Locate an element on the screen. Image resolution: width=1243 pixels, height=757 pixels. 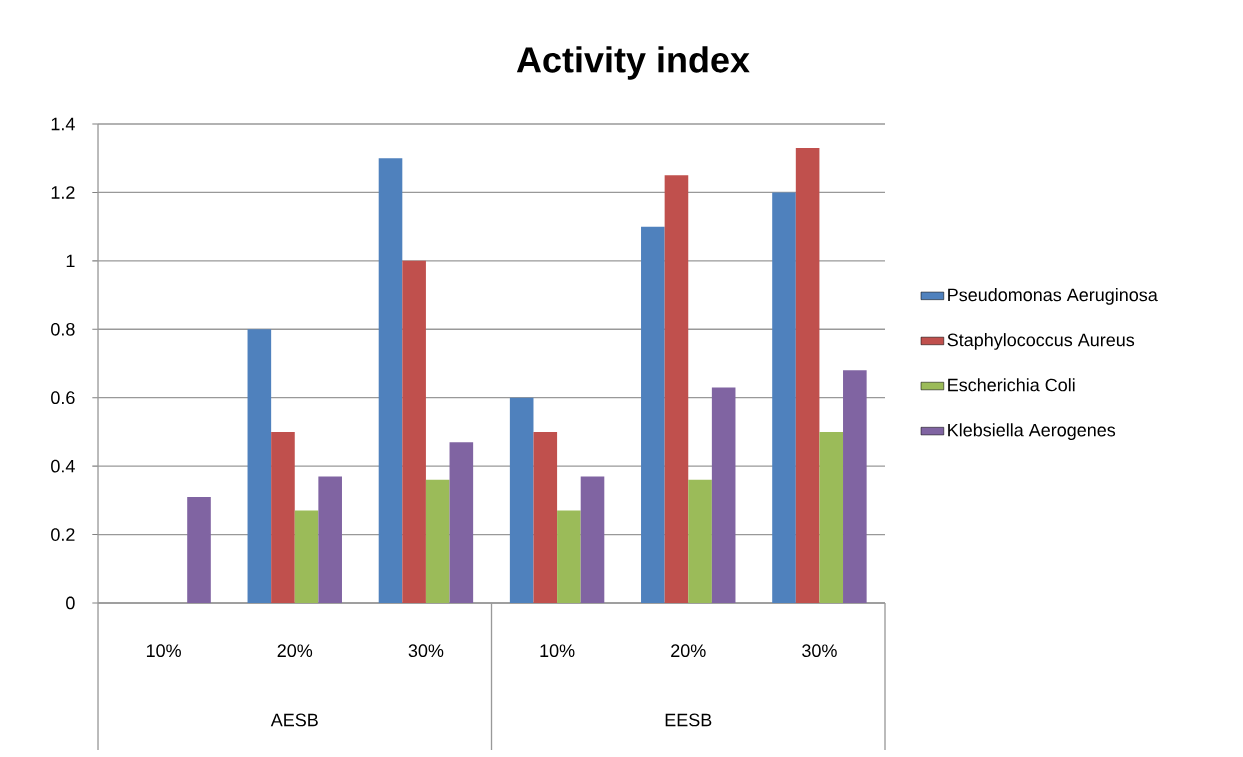
y-tick-label: 1.4 is located at coordinates (63, 124).